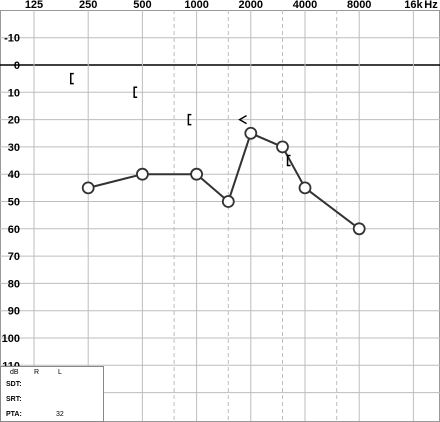 The height and width of the screenshot is (422, 440). Describe the element at coordinates (305, 5) in the screenshot. I see `x-tick-label: 4000` at that location.